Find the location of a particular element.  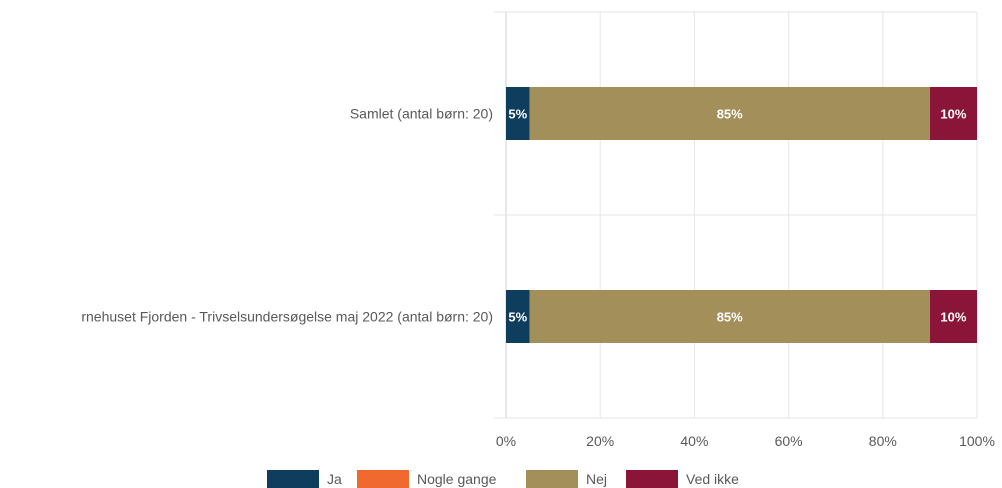

x-tick-label: 40% is located at coordinates (694, 441).